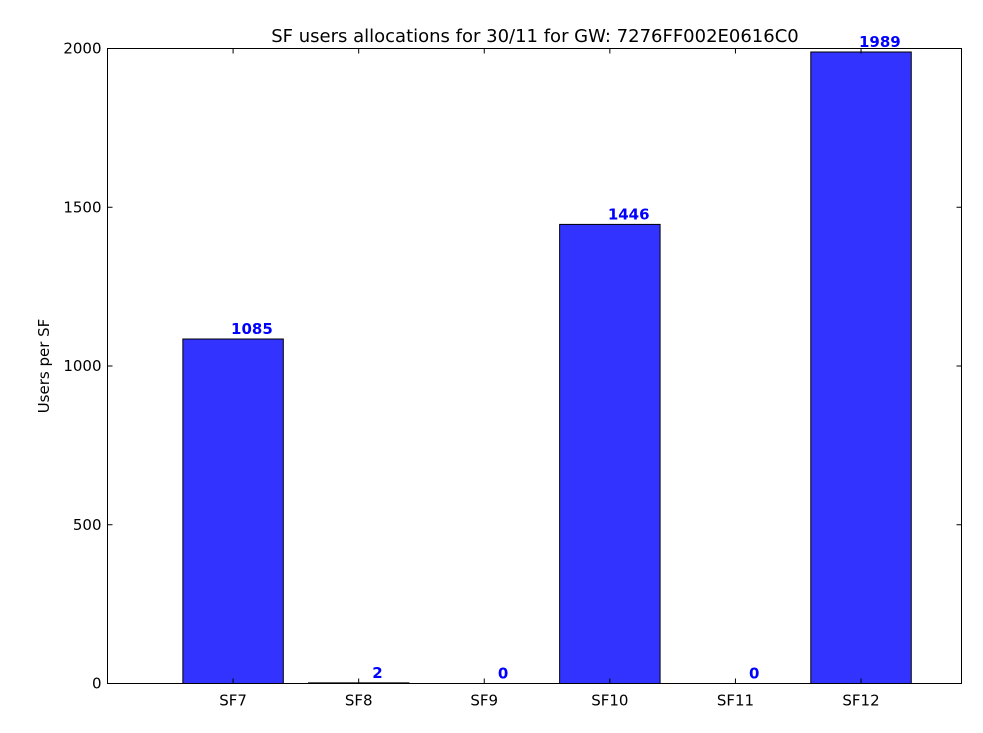 Image resolution: width=983 pixels, height=733 pixels. I want to click on x-tick-label: SF7, so click(233, 701).